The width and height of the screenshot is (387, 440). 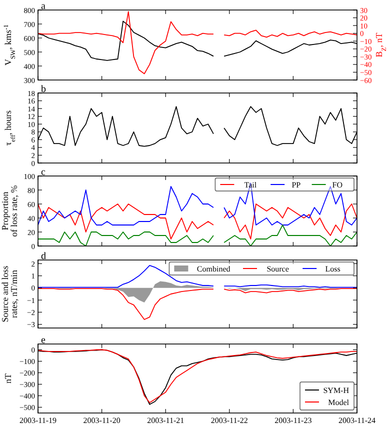 I want to click on x-tick-label: 2003-11-20, so click(x=101, y=420).